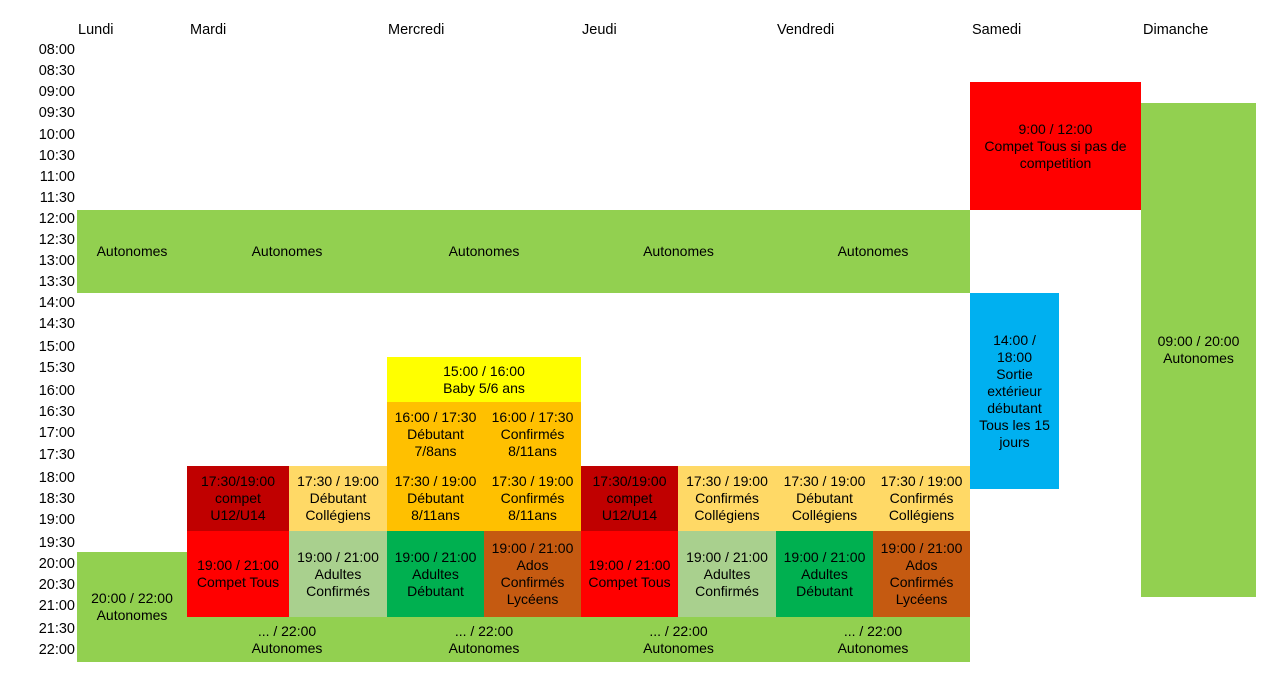 The image size is (1279, 682). What do you see at coordinates (96, 30) in the screenshot?
I see `day-header-lundi: Lundi` at bounding box center [96, 30].